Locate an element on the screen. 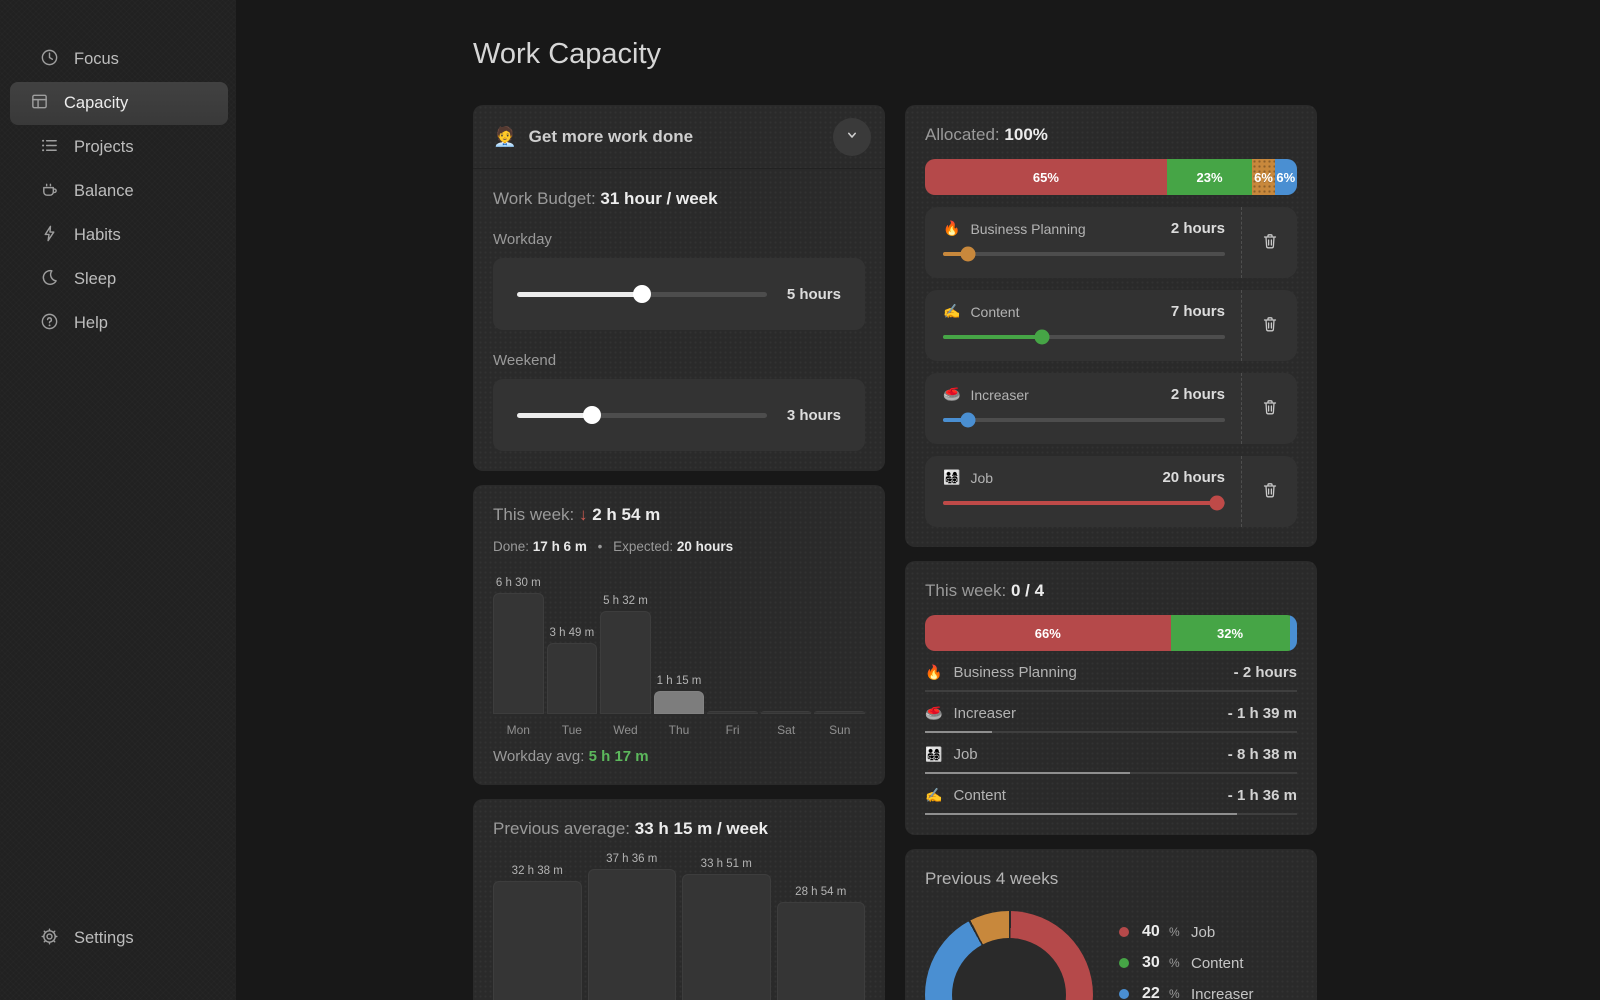 The image size is (1600, 1000). fire-icon: 🔥 is located at coordinates (934, 672).